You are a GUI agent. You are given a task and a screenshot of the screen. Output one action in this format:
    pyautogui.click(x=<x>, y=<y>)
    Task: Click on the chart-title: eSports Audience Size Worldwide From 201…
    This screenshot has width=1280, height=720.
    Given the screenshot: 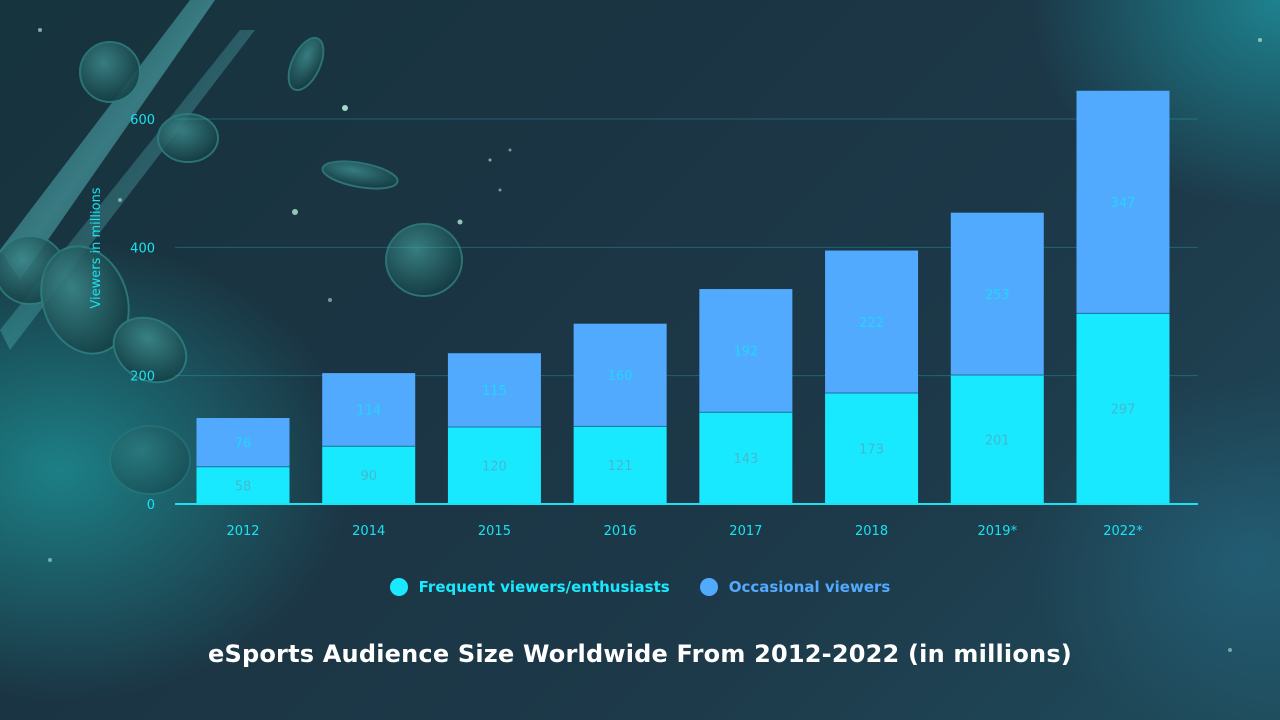 What is the action you would take?
    pyautogui.click(x=640, y=654)
    